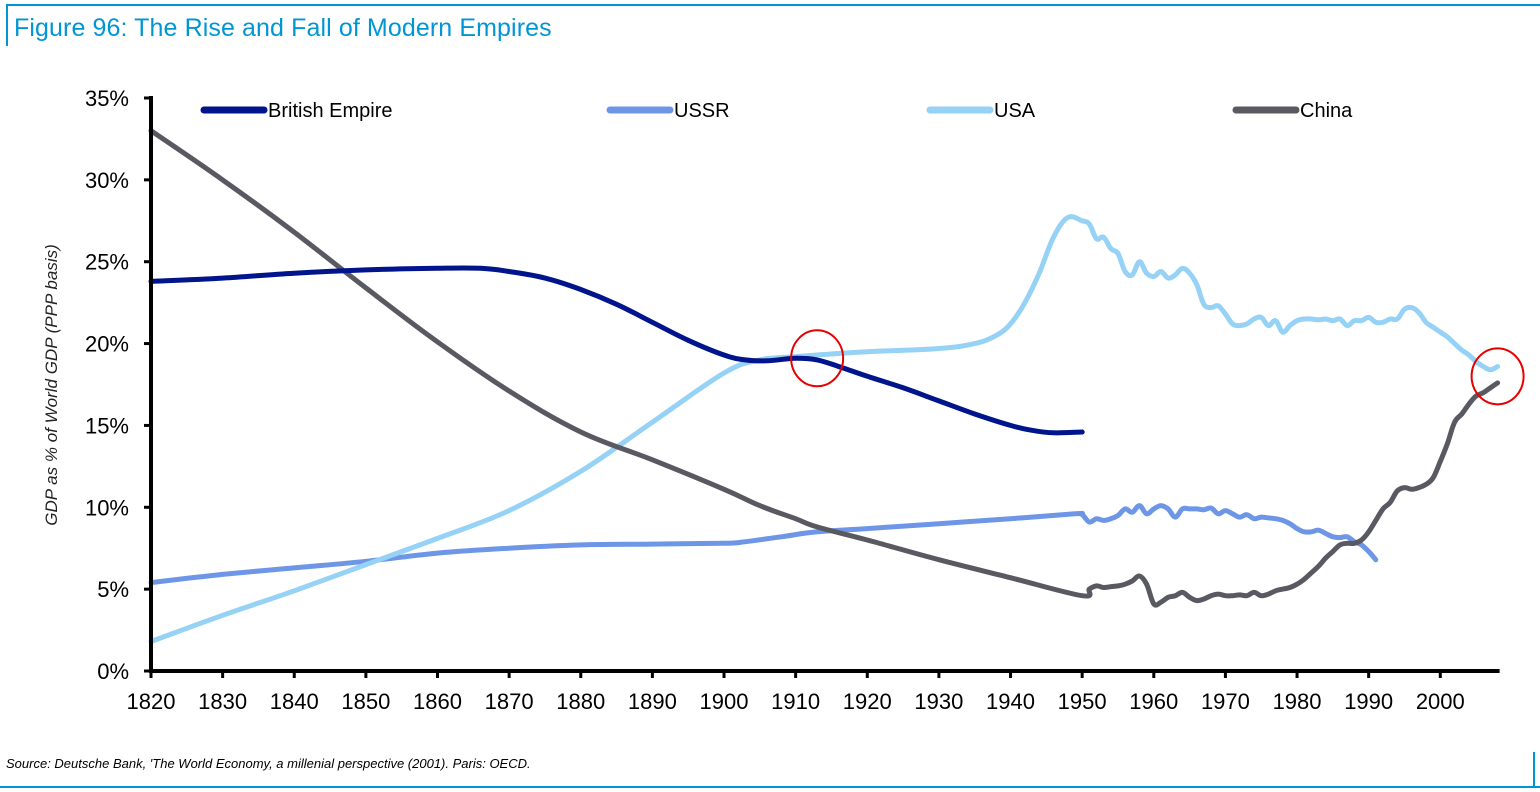 The image size is (1540, 792). I want to click on x-tick-label: 1970, so click(1225, 701).